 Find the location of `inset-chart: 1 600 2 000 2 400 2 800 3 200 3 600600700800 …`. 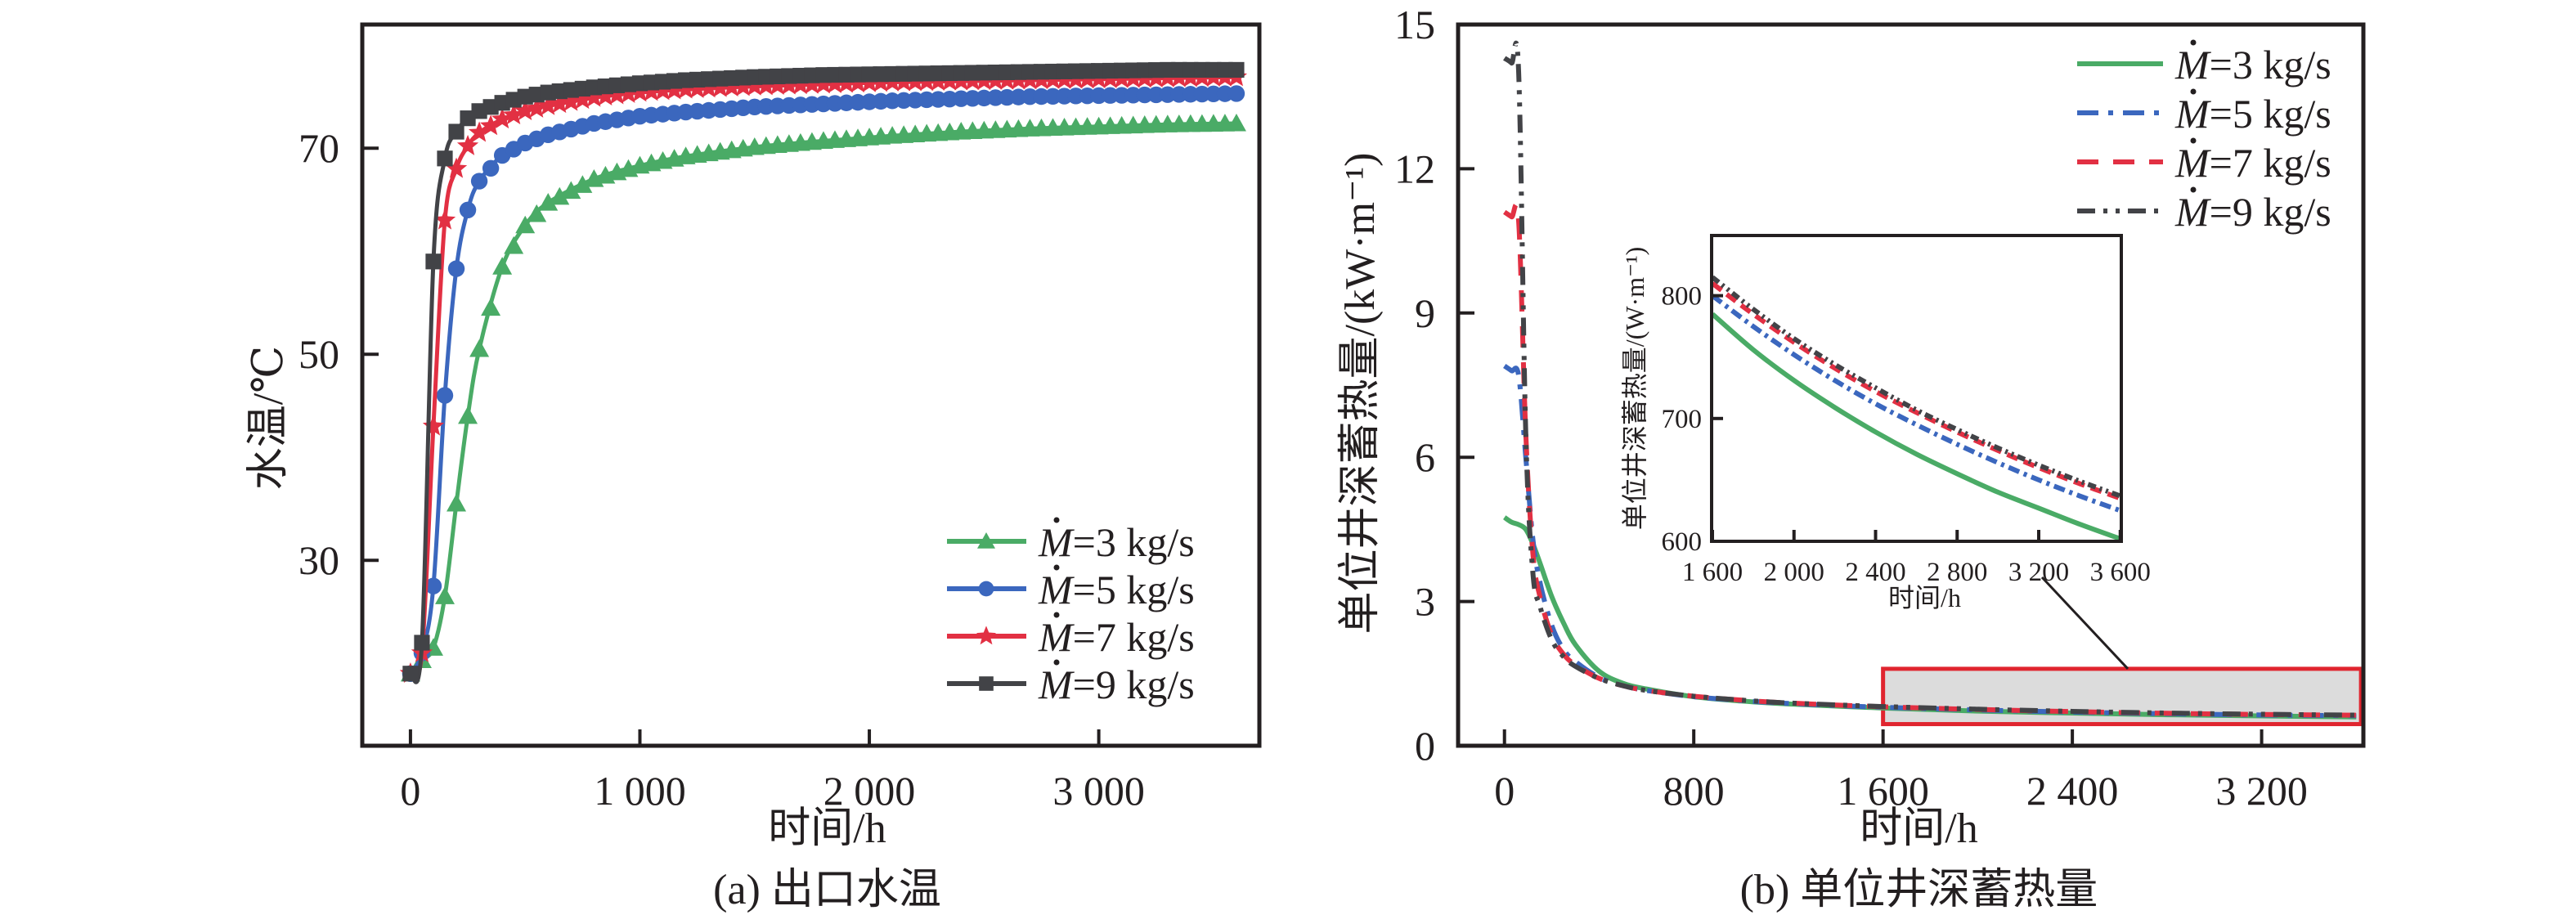

inset-chart: 1 600 2 000 2 400 2 800 3 200 3 600600700800 … is located at coordinates (1885, 423).